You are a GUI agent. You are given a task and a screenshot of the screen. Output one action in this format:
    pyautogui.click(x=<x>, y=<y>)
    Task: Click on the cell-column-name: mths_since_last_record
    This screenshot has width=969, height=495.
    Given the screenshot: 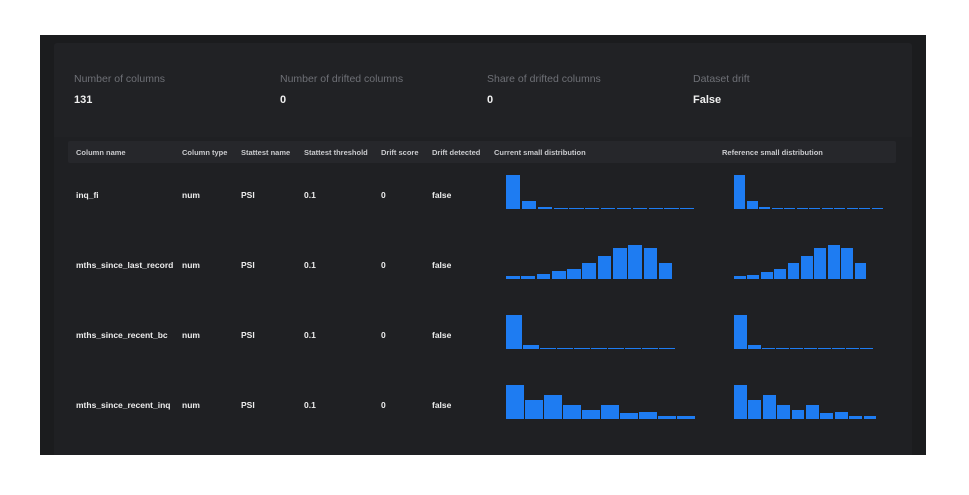 What is the action you would take?
    pyautogui.click(x=125, y=265)
    